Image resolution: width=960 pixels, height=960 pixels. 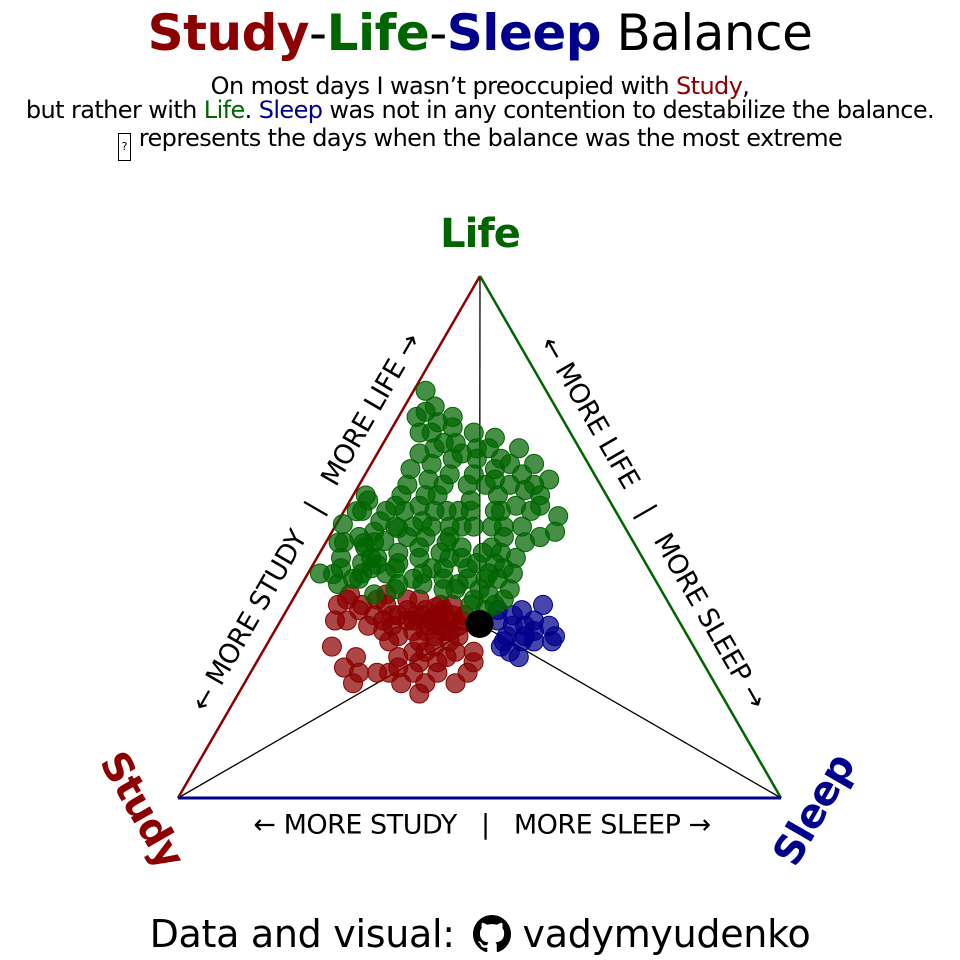 I want to click on footer-credit: Data and visual: vadymyudenko, so click(x=480, y=934).